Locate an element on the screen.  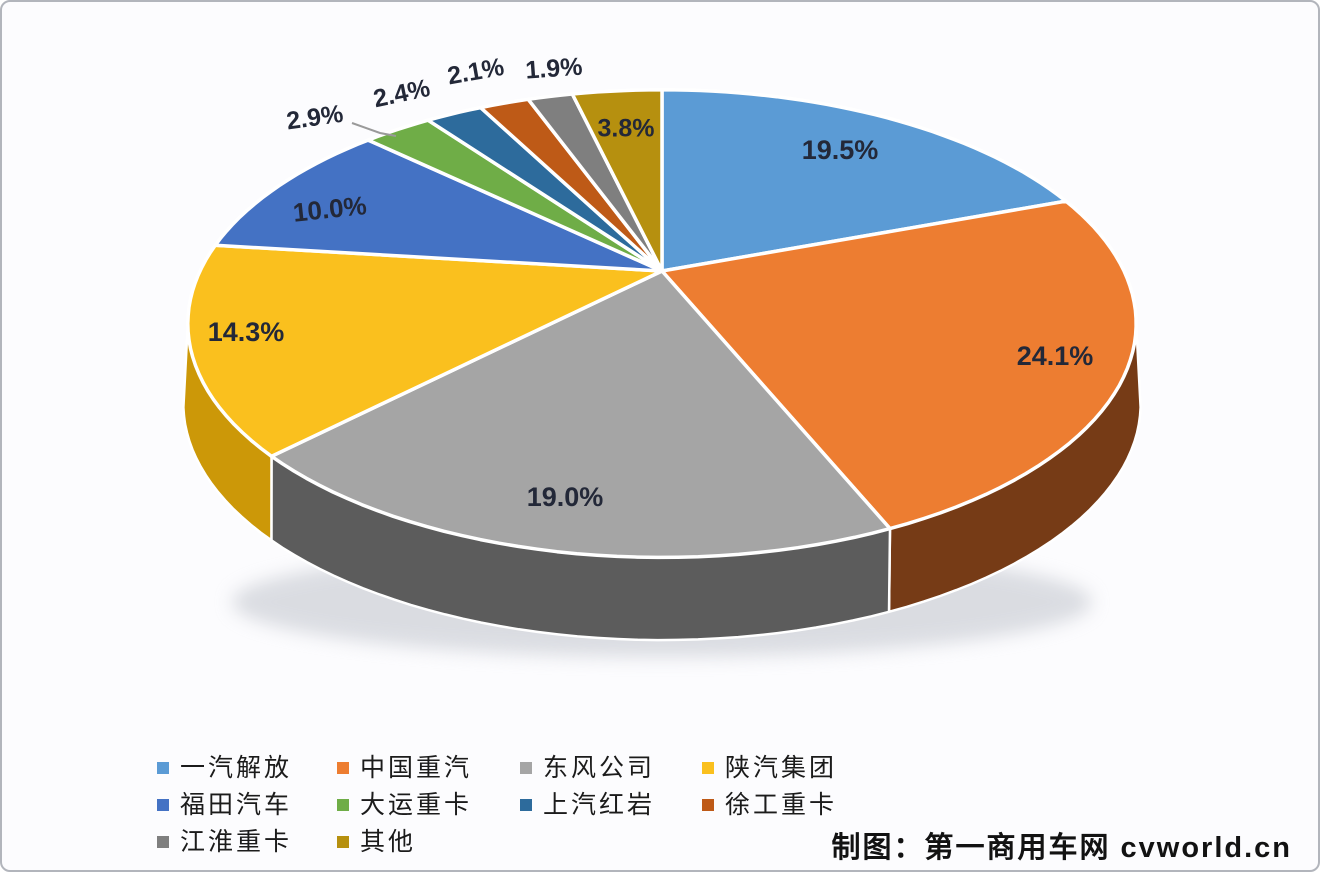
slice-label-0: 19.5% is located at coordinates (840, 150).